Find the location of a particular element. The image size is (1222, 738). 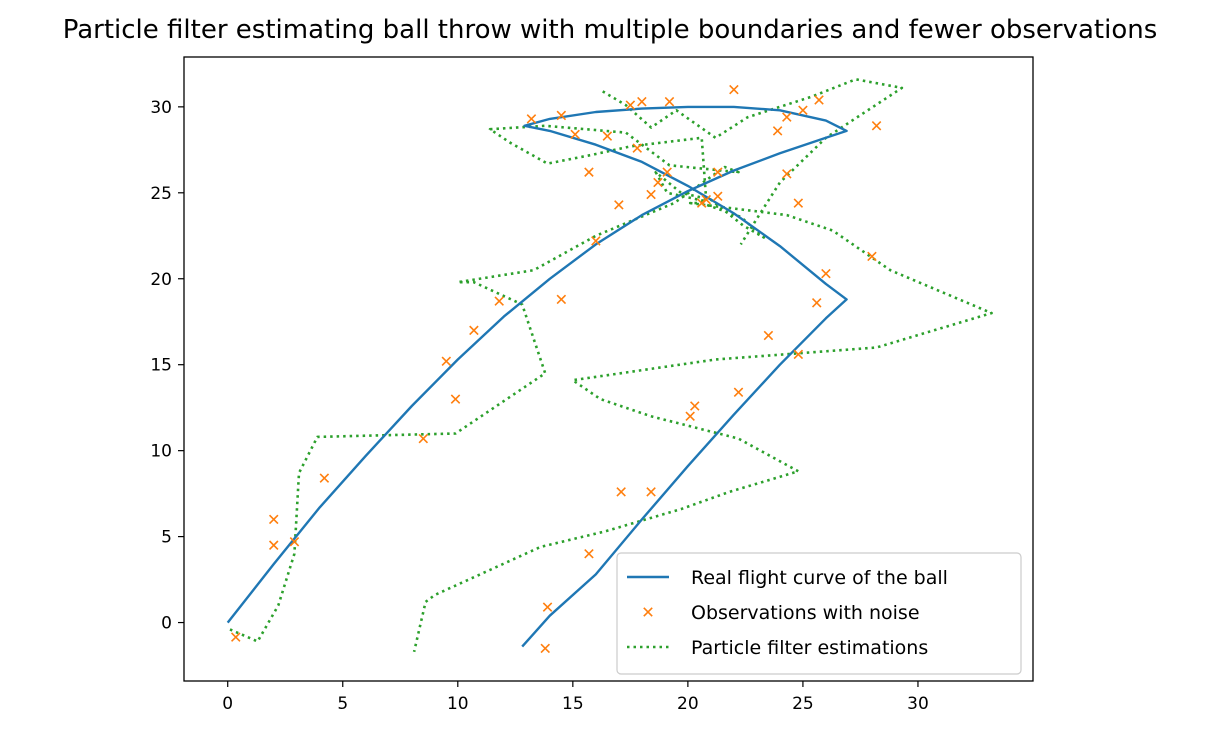

legend-entry: Particle filter estimations is located at coordinates (777, 648).